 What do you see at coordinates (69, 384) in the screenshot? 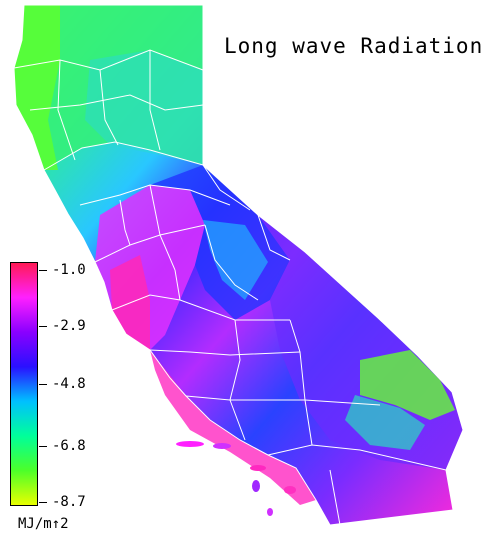
I see `legend-tick-label: -4.8` at bounding box center [69, 384].